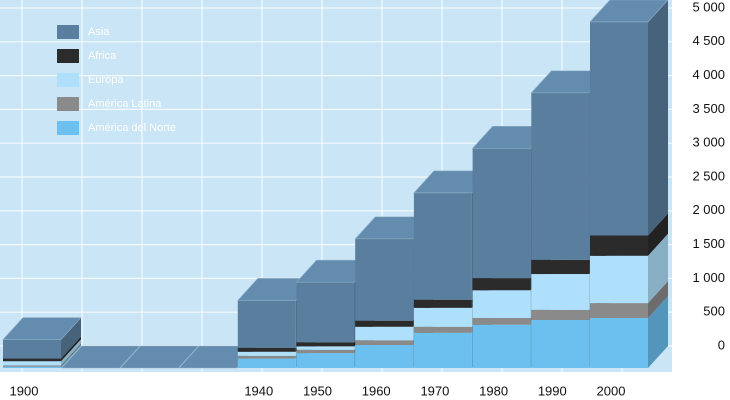 This screenshot has width=730, height=400. What do you see at coordinates (708, 243) in the screenshot?
I see `y-tick-label: 1 500` at bounding box center [708, 243].